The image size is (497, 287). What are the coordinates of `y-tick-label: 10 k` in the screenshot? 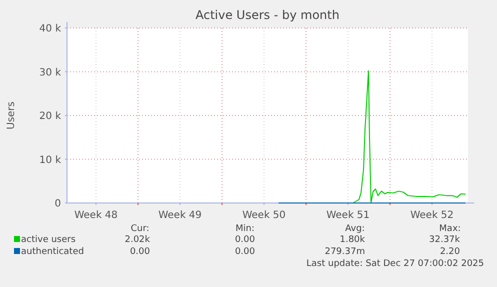 It's located at (50, 160).